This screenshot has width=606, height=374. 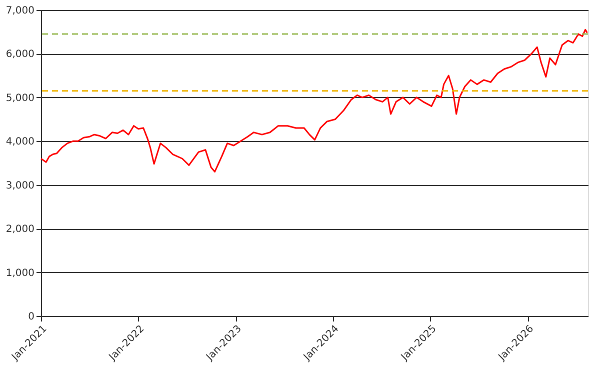 What do you see at coordinates (20, 230) in the screenshot?
I see `y-tick-label: 2,000` at bounding box center [20, 230].